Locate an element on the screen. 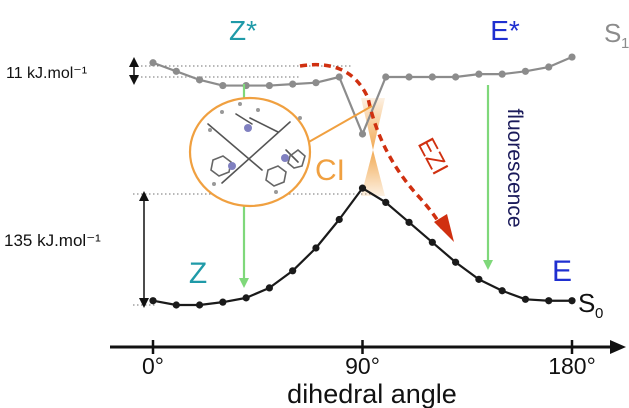 Image resolution: width=629 pixels, height=408 pixels. inset-circle is located at coordinates (250, 152).